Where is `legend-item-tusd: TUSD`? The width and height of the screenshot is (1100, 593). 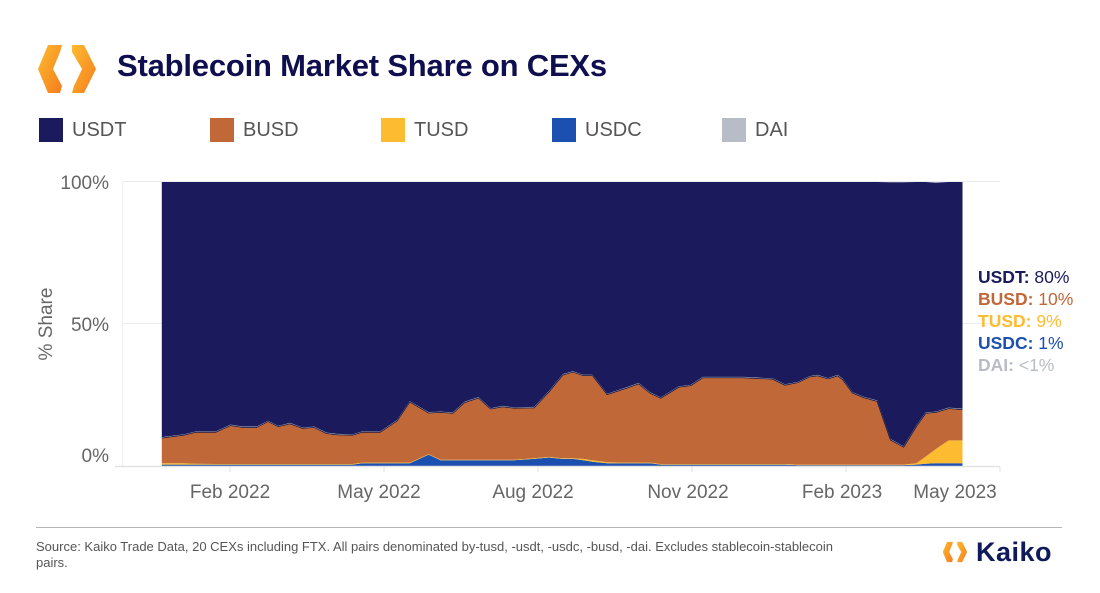 legend-item-tusd: TUSD is located at coordinates (424, 130).